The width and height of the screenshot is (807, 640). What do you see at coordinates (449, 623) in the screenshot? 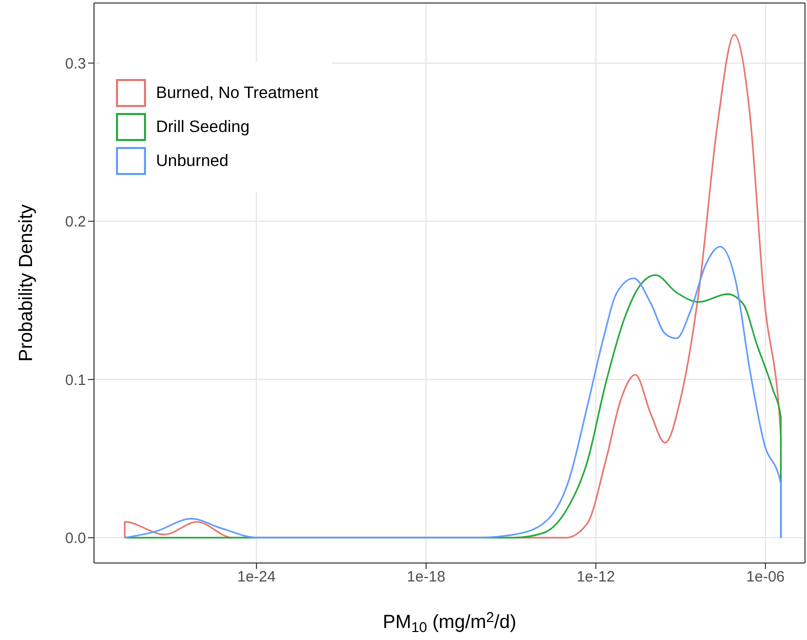
I see `x-axis-title: PM$_{10}$ (mg/m$^{2}$/d)` at bounding box center [449, 623].